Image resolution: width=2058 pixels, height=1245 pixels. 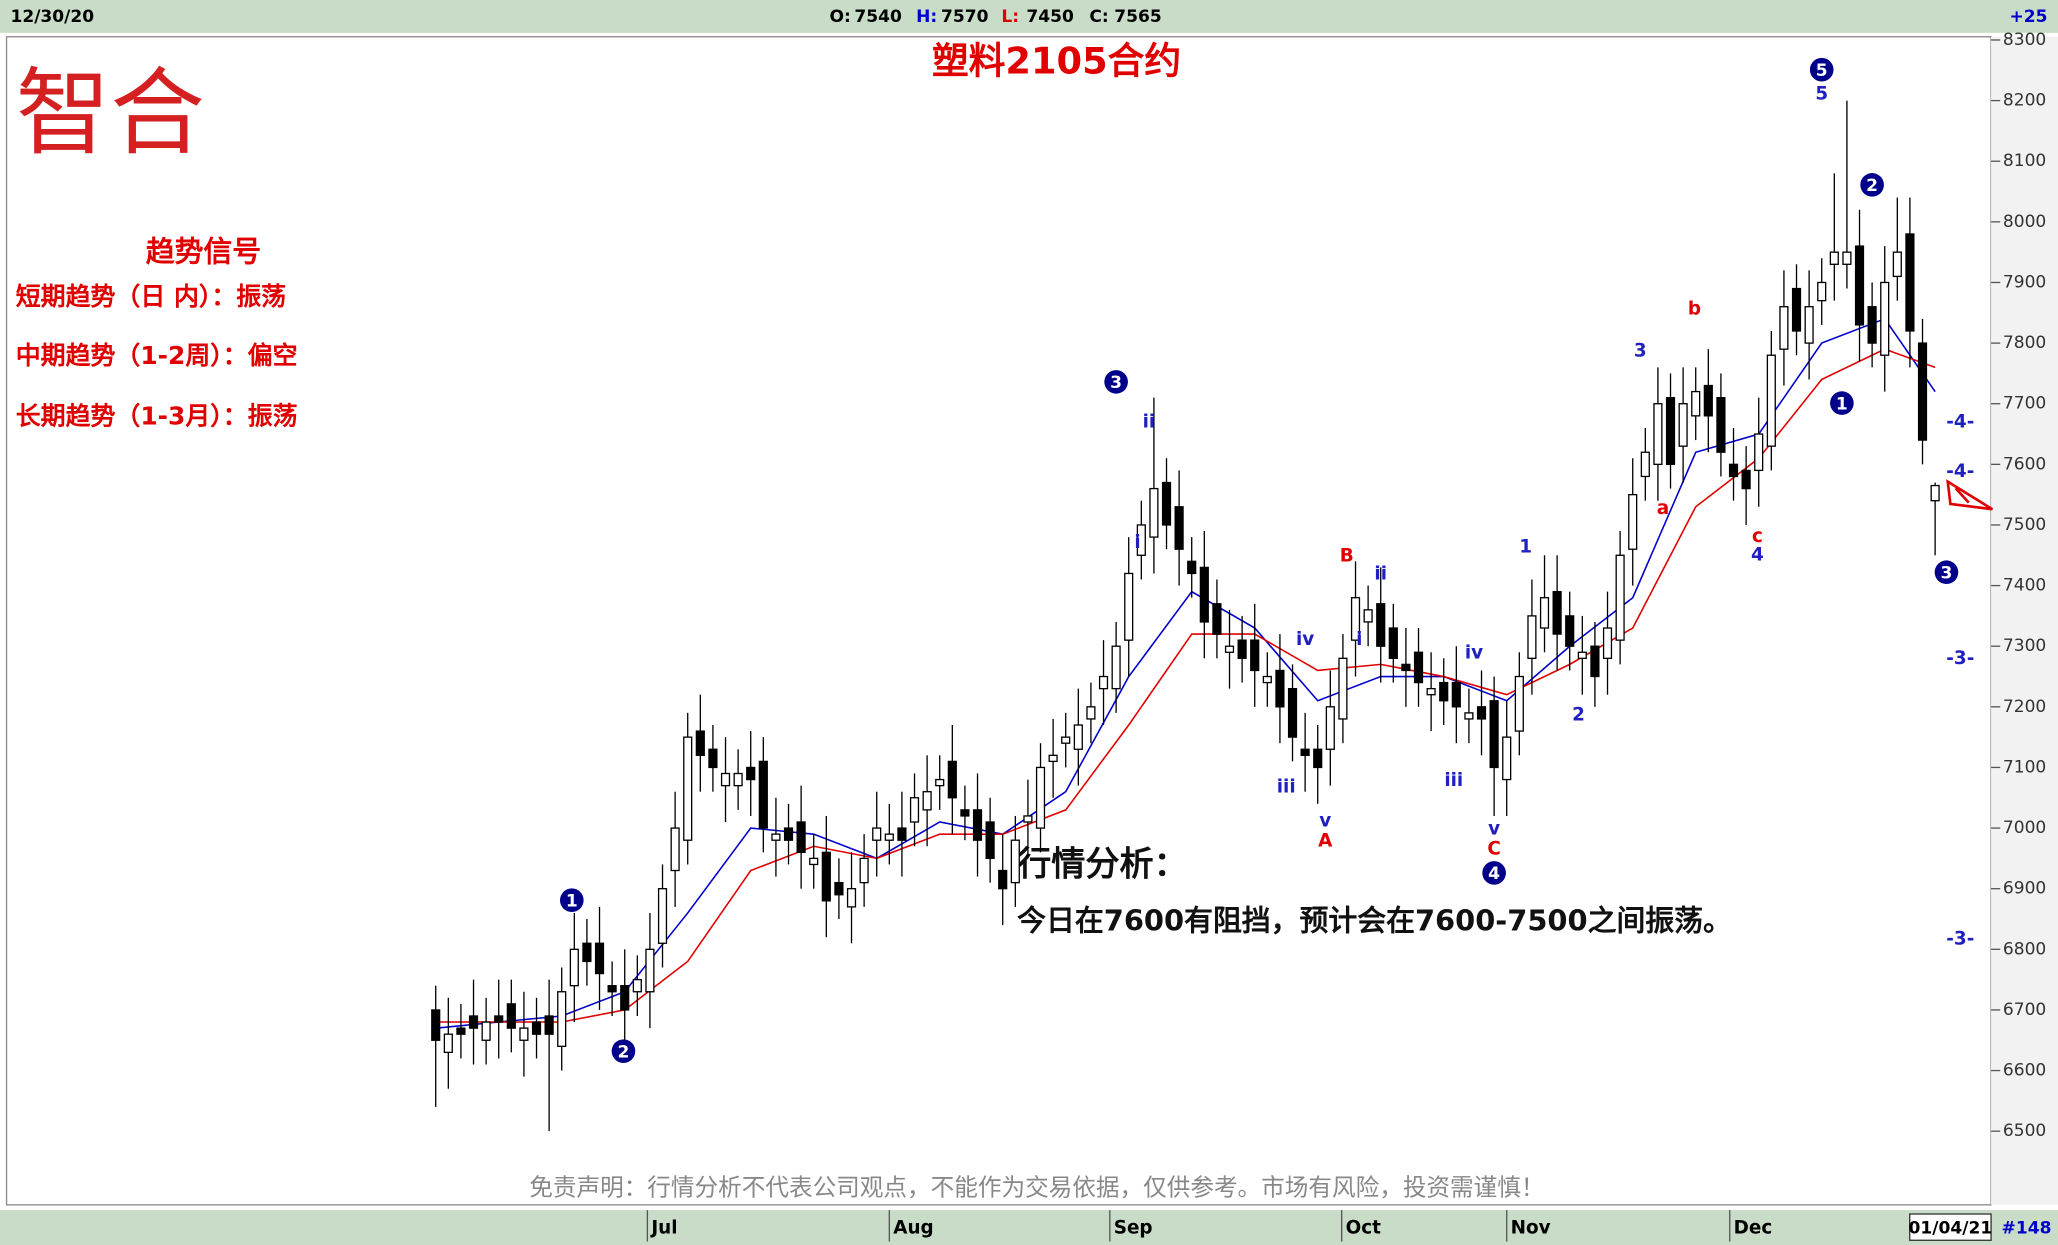 I want to click on y-tick-label: 7100, so click(x=2024, y=767).